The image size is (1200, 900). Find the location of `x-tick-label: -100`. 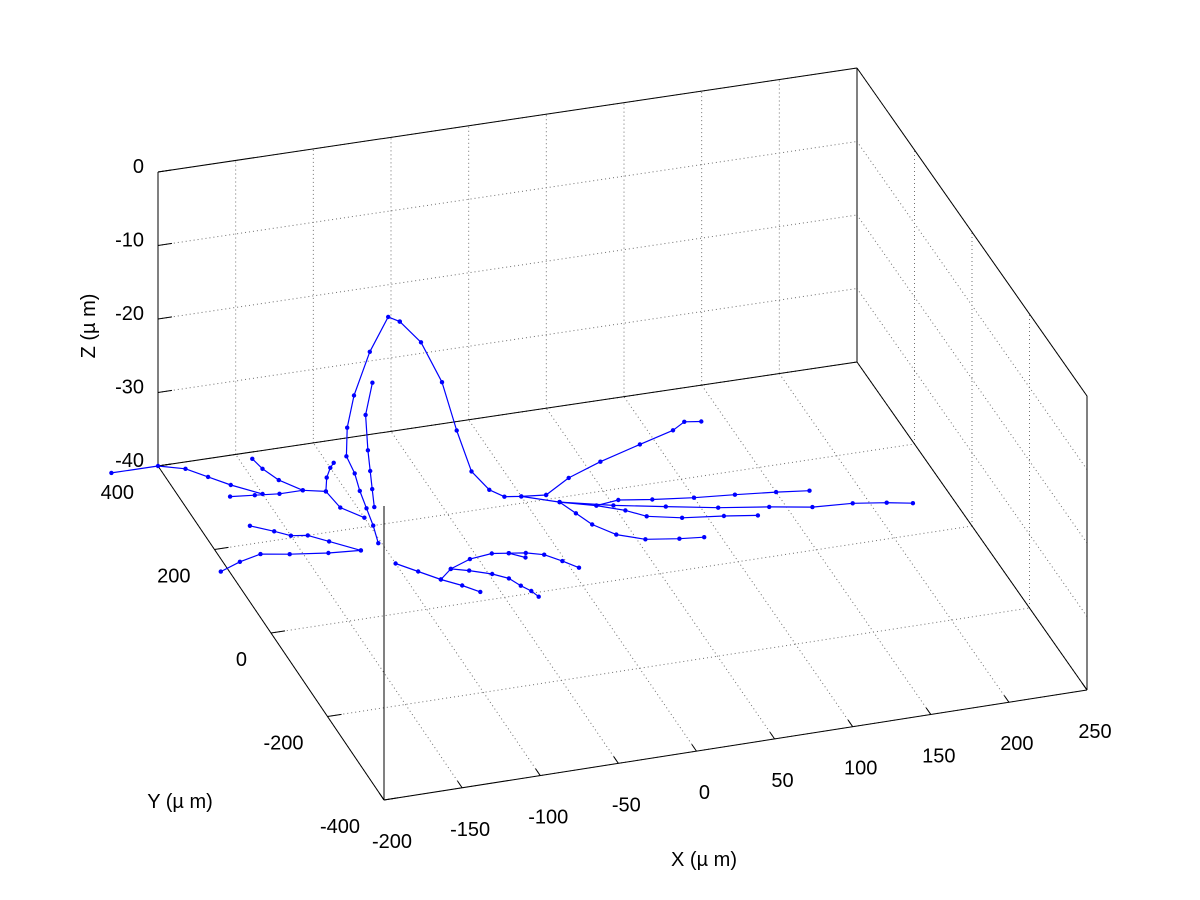

x-tick-label: -100 is located at coordinates (548, 818).